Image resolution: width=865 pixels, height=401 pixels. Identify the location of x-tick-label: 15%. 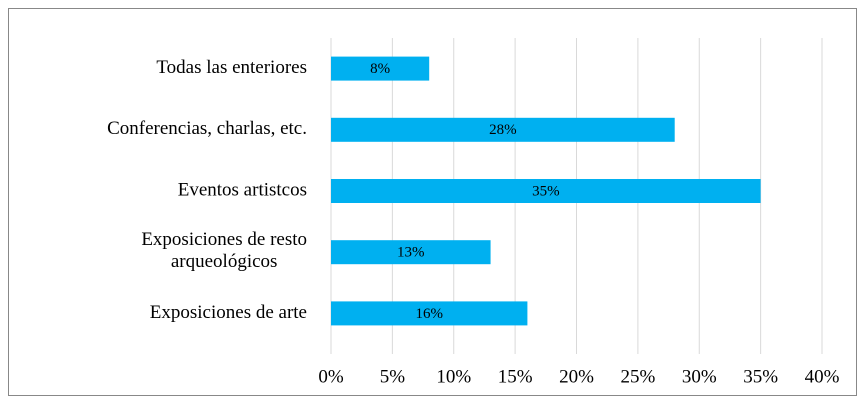
(515, 376).